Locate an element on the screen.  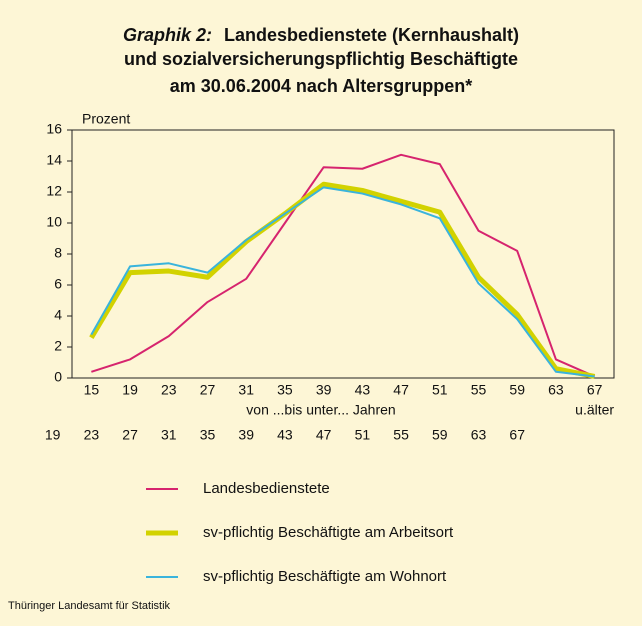
y-tick-label: 16 is located at coordinates (54, 129).